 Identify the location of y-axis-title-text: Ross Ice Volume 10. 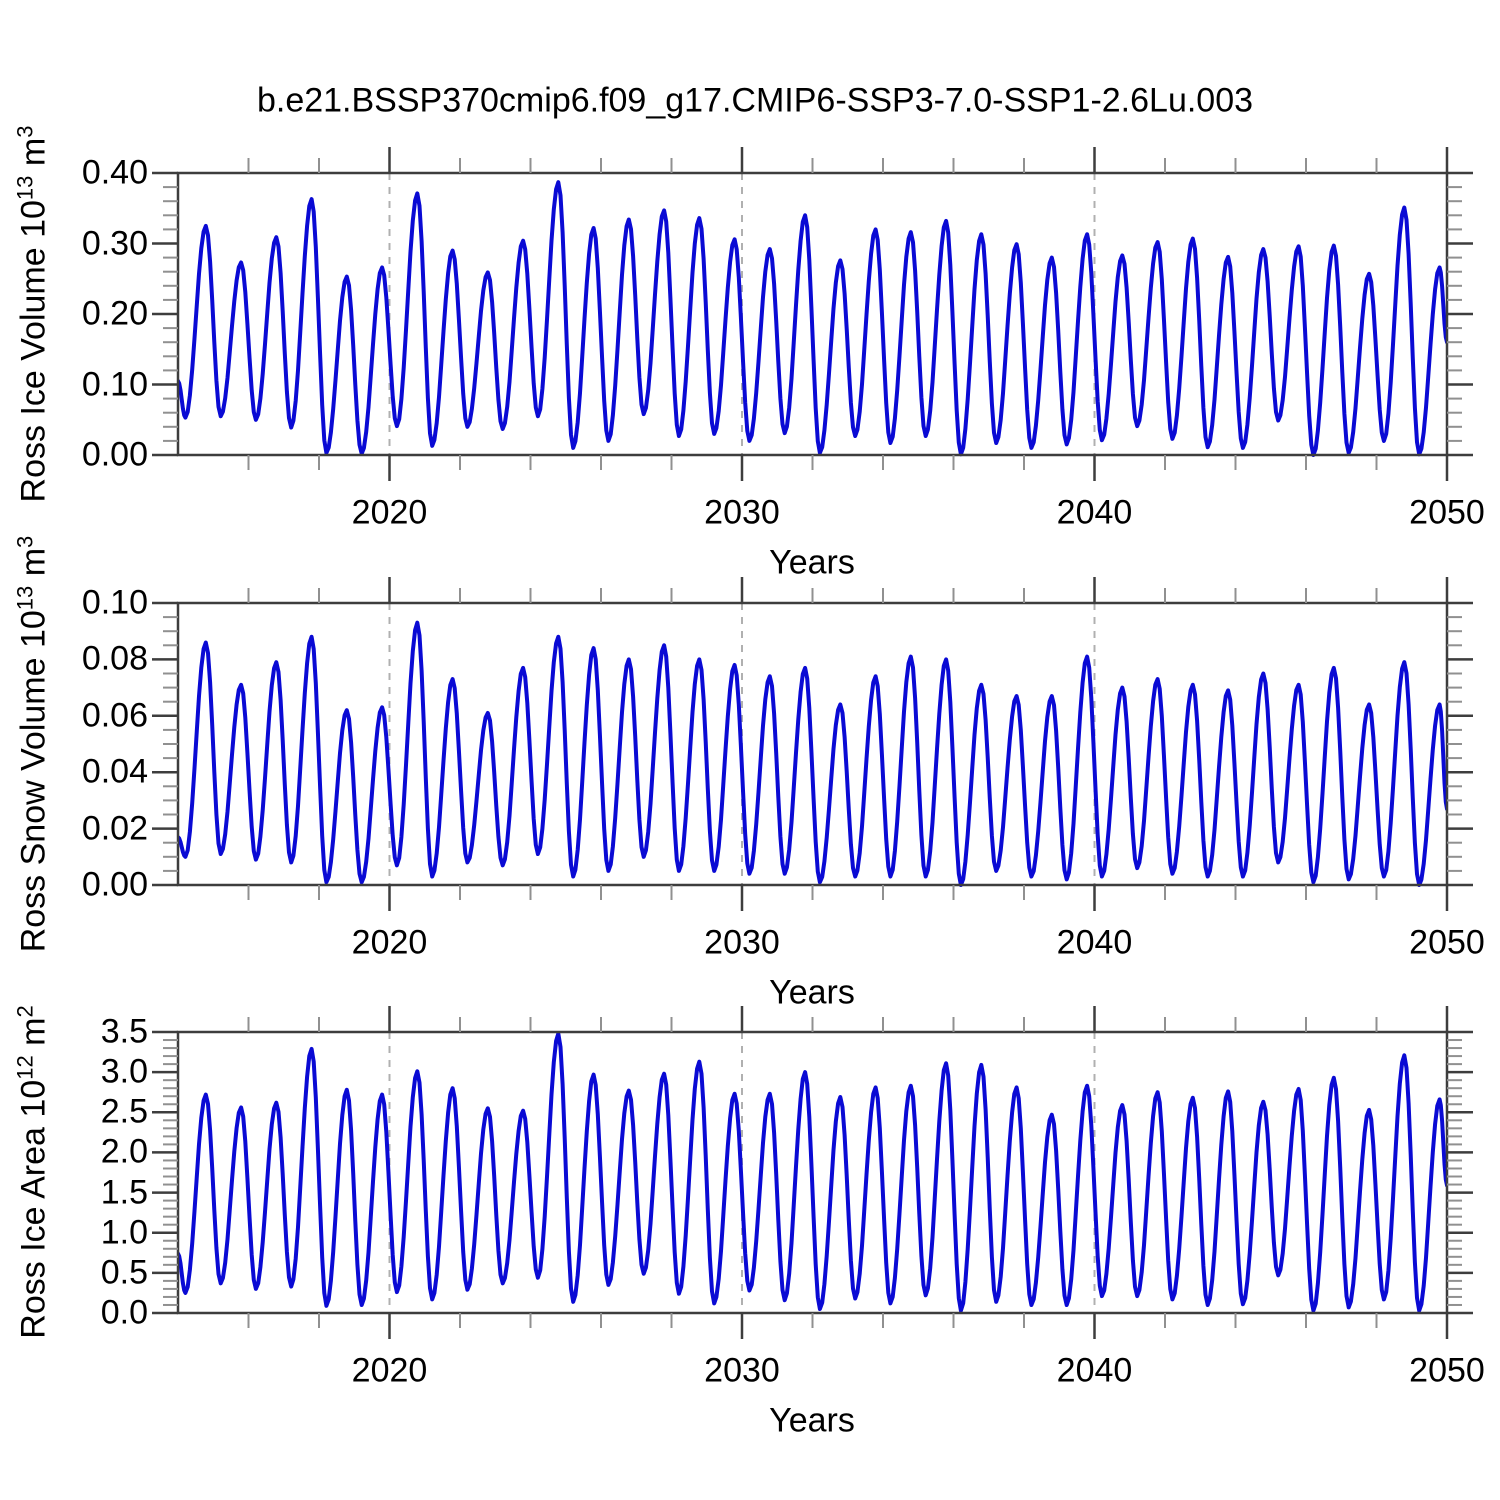
(33, 351).